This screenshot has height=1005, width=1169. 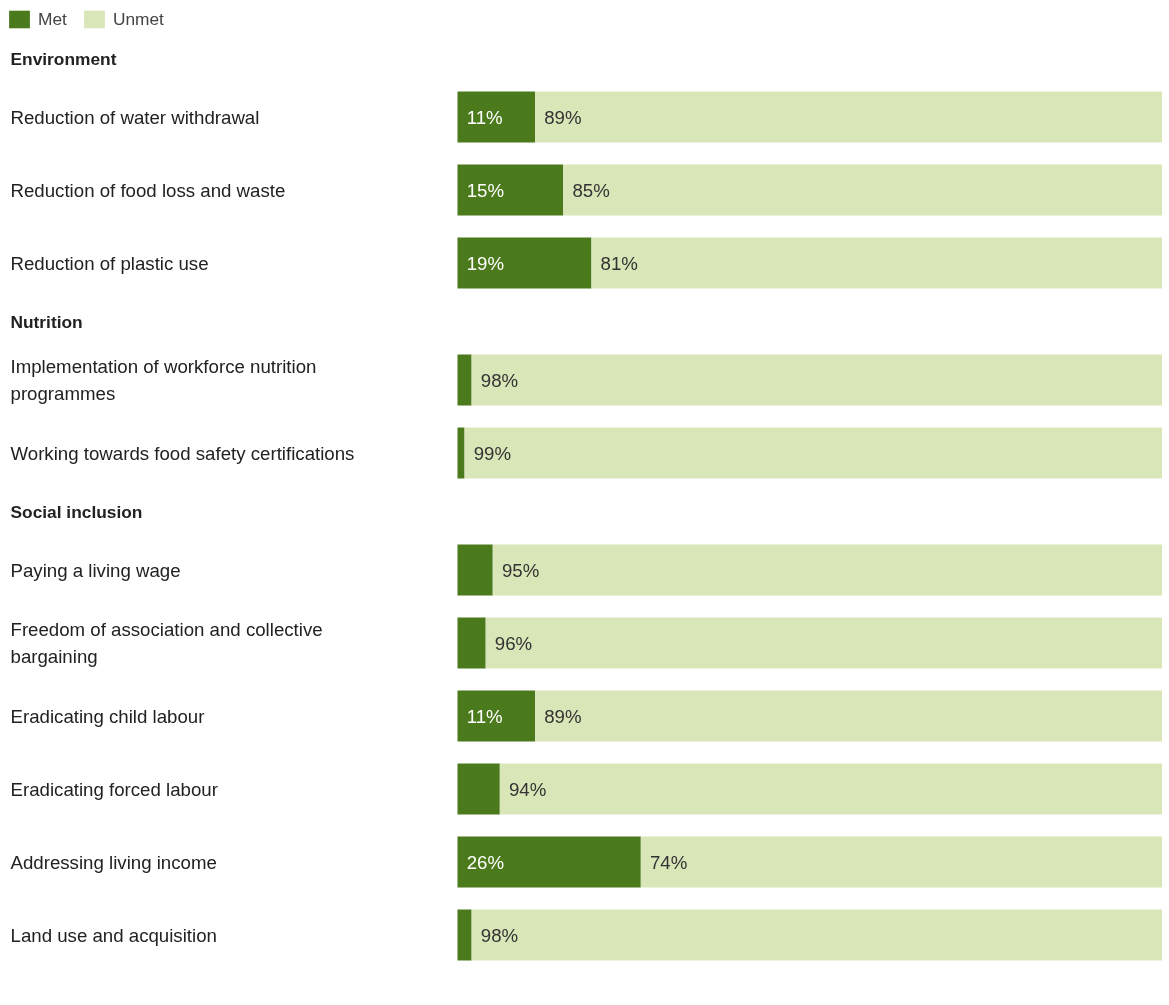 What do you see at coordinates (113, 935) in the screenshot?
I see `y-tick-label: Land use and acquisition` at bounding box center [113, 935].